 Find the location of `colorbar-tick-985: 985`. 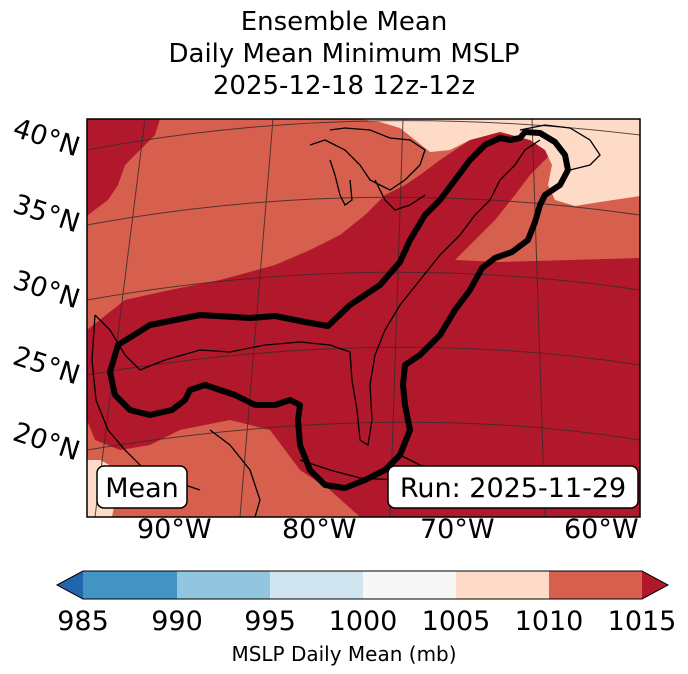

colorbar-tick-985: 985 is located at coordinates (83, 621).